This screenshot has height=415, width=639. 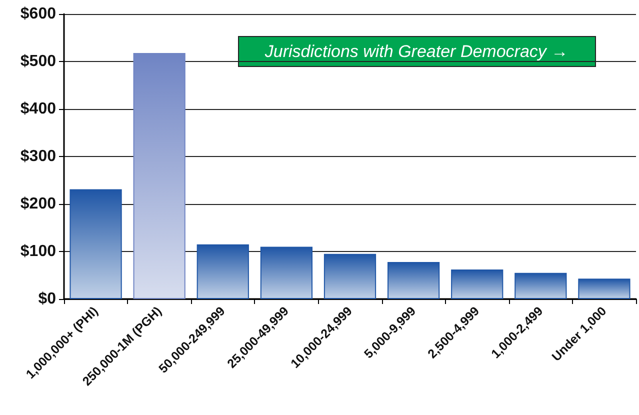 I want to click on y-tick-label: $200, so click(x=38, y=204).